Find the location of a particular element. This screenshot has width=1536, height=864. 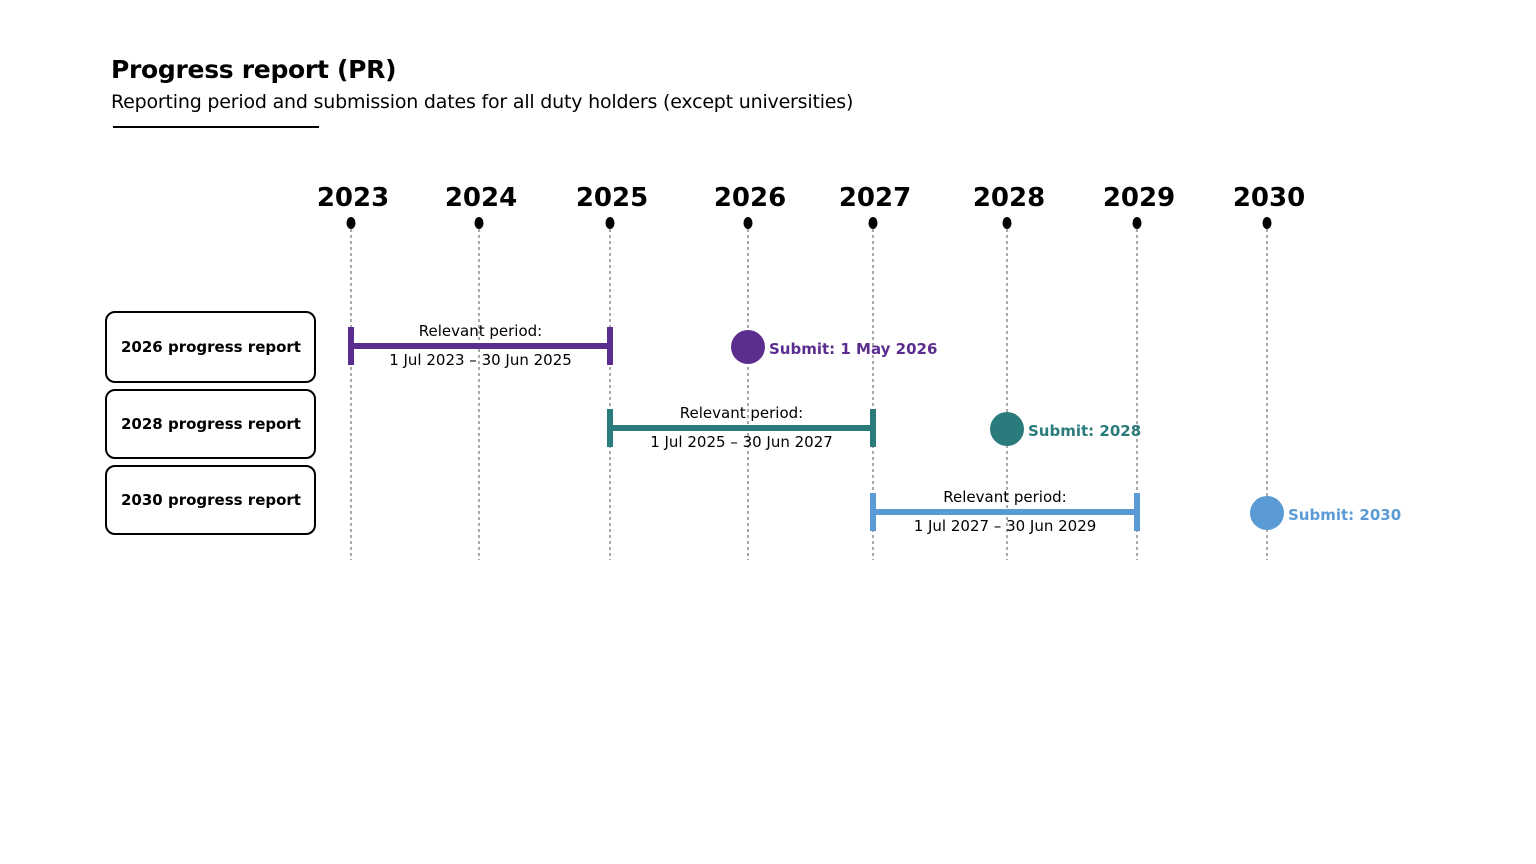

year-label-2025: 2025 is located at coordinates (612, 198).